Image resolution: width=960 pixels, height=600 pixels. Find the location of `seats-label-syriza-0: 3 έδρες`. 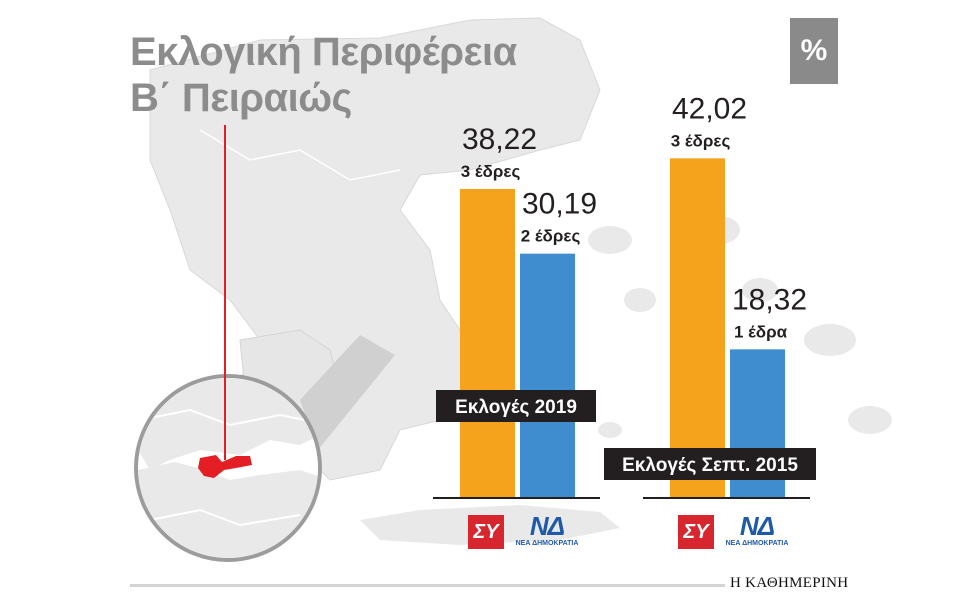

seats-label-syriza-0: 3 έδρες is located at coordinates (491, 171).